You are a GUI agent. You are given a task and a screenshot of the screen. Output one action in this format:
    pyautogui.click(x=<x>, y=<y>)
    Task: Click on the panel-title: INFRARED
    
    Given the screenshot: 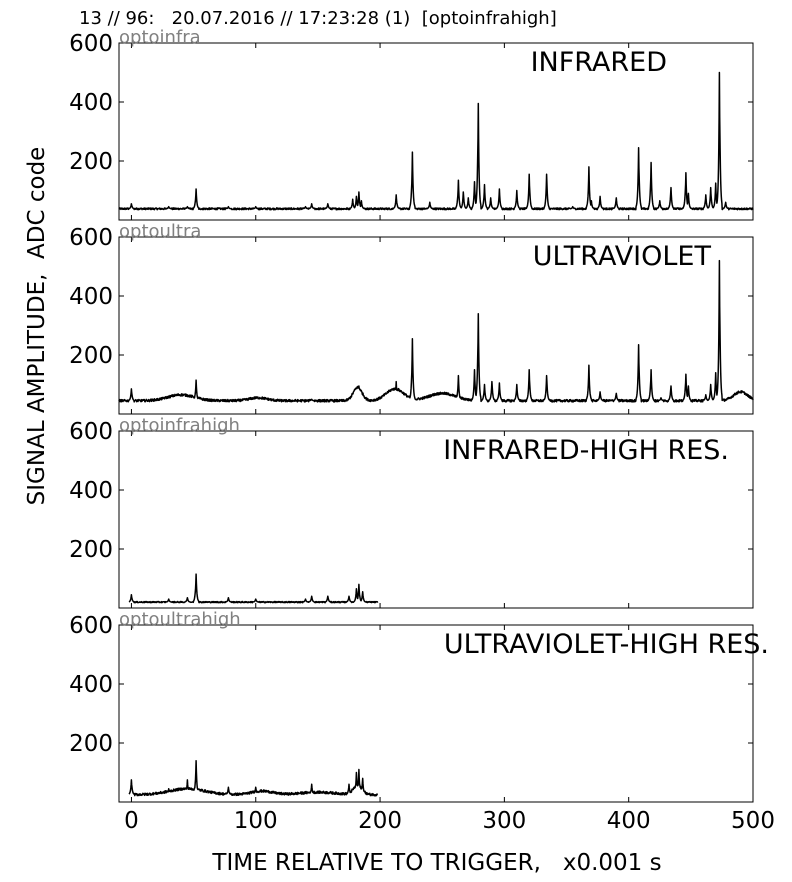 What is the action you would take?
    pyautogui.click(x=599, y=62)
    